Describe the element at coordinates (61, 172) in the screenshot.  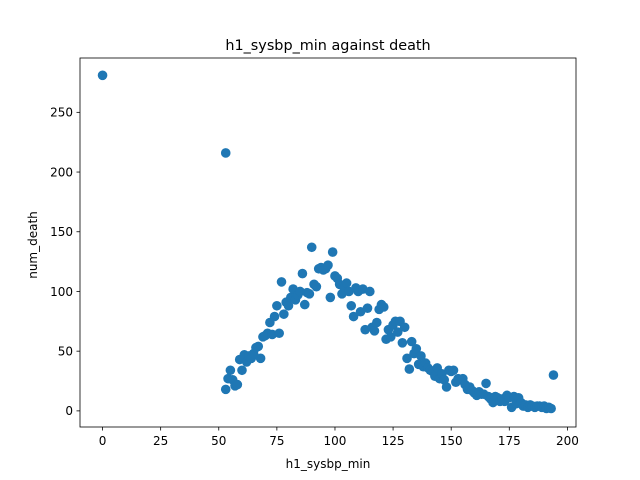
I see `y-tick-label: 200` at that location.